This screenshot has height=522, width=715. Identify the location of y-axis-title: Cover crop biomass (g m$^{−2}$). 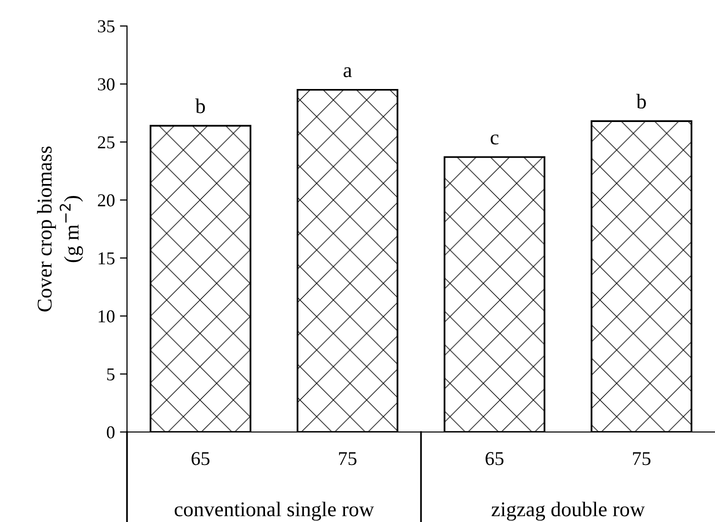
(60, 229).